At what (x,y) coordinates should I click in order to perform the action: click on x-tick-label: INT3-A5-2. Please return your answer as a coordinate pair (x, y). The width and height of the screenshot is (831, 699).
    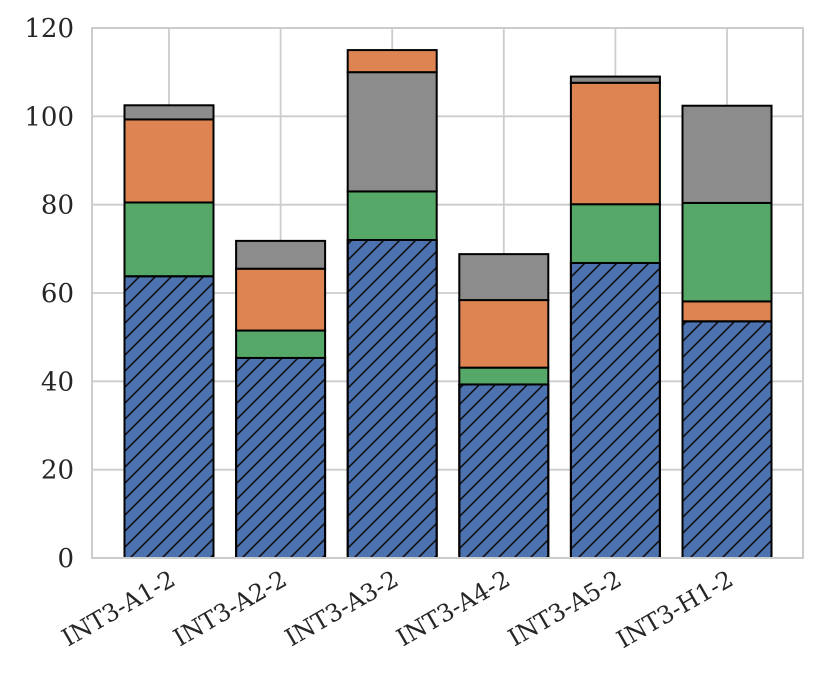
    Looking at the image, I should click on (564, 608).